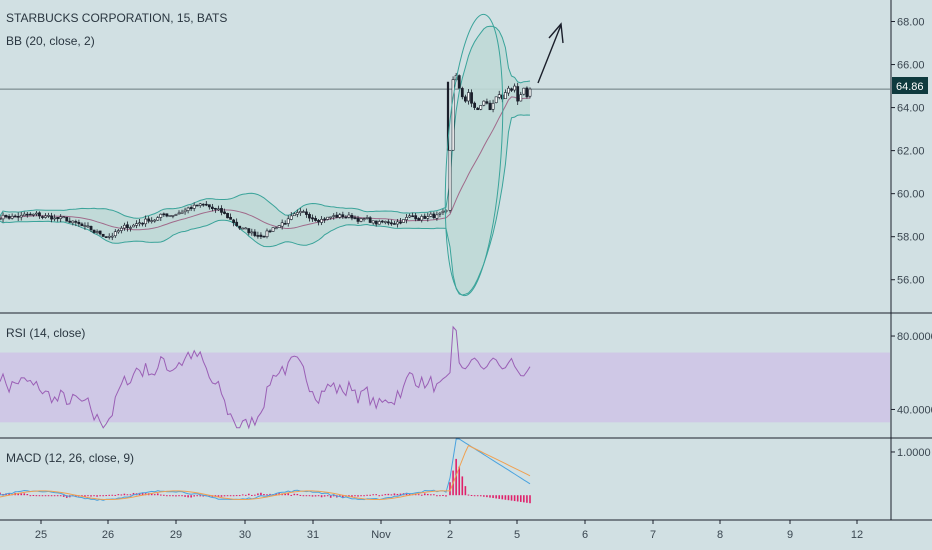 The width and height of the screenshot is (932, 550). Describe the element at coordinates (449, 530) in the screenshot. I see `x-axis: 25 26 29 30 31 Nov 2 5 6 7 8 9 12` at that location.